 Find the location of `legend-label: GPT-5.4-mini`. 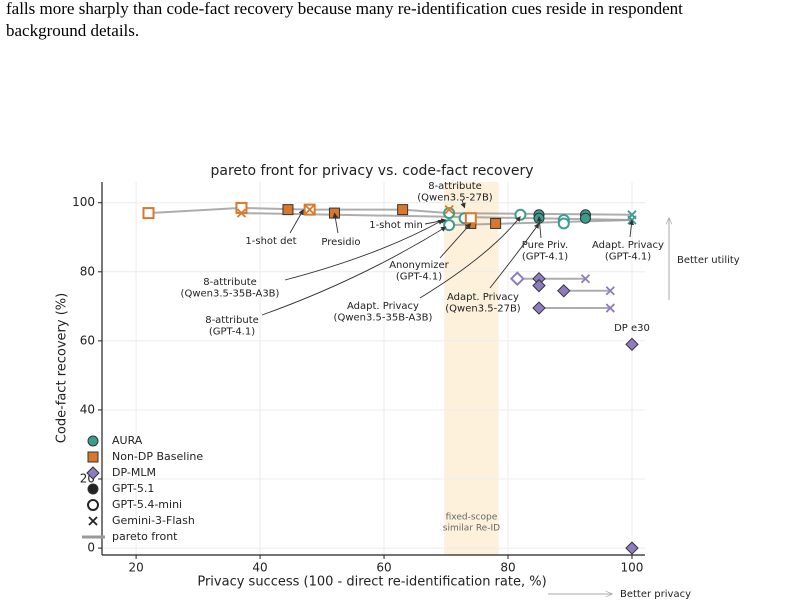

legend-label: GPT-5.4-mini is located at coordinates (147, 504).